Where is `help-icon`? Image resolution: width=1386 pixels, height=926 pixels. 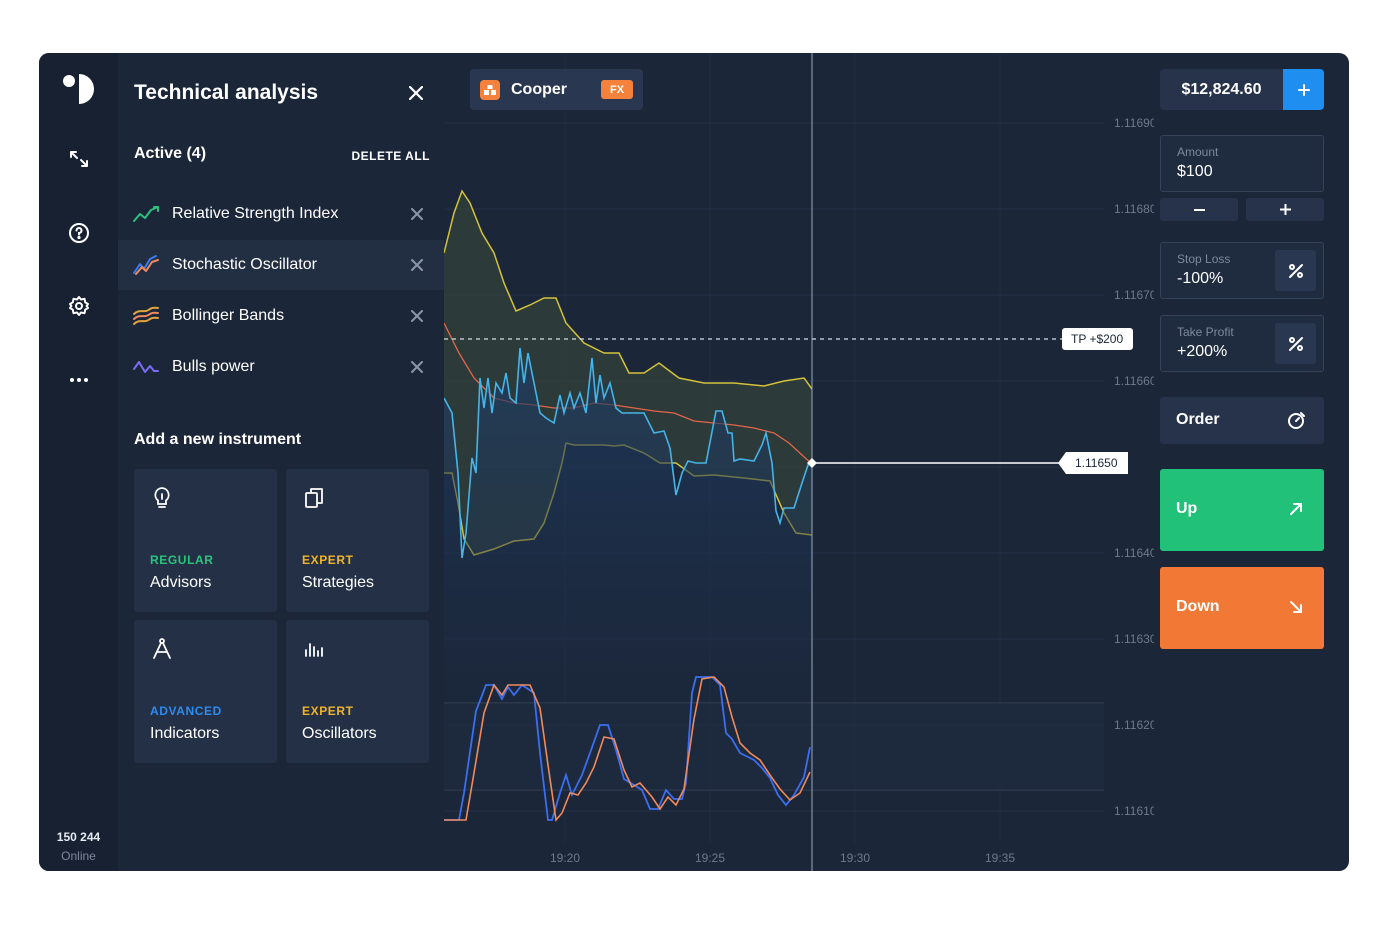 help-icon is located at coordinates (78, 233).